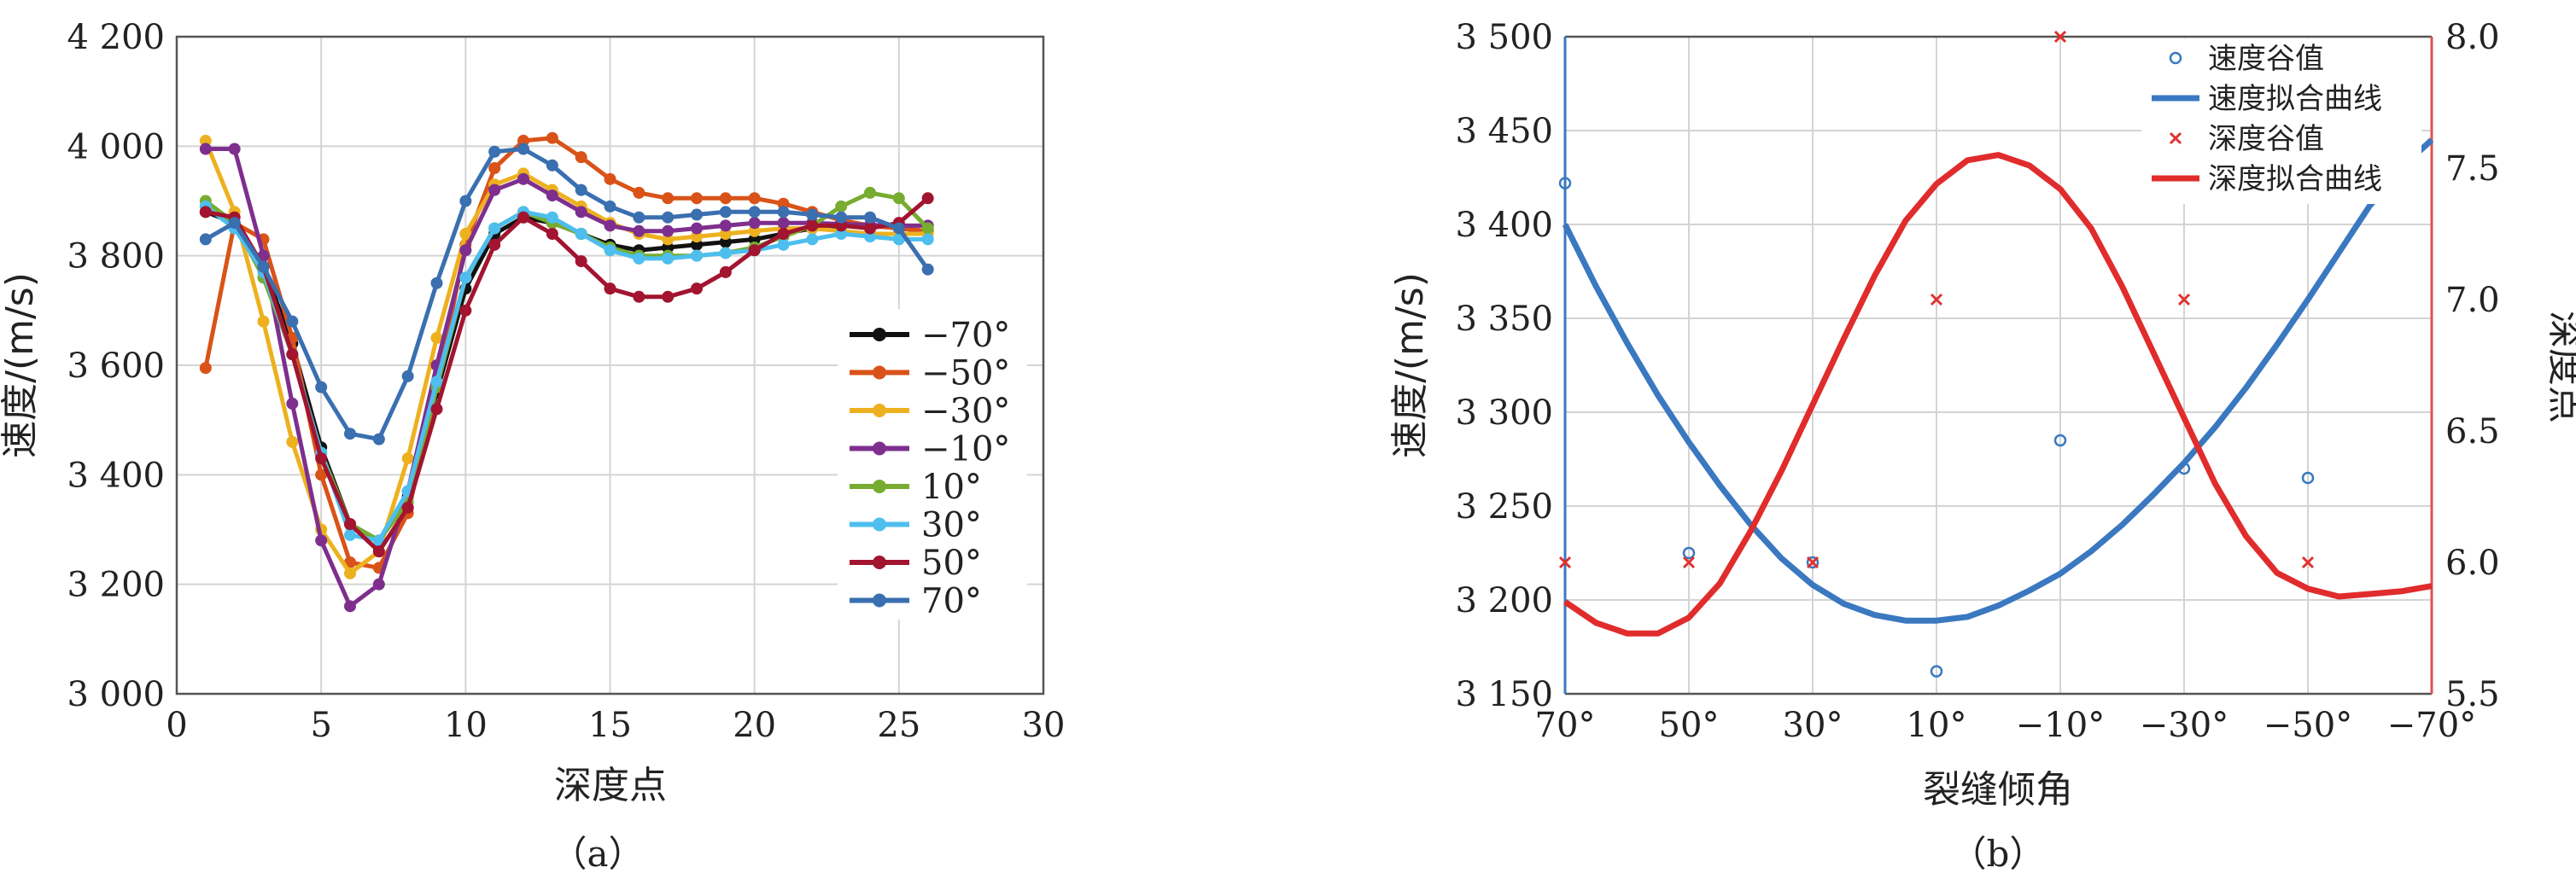  What do you see at coordinates (466, 726) in the screenshot?
I see `x-tick-label-a: 10` at bounding box center [466, 726].